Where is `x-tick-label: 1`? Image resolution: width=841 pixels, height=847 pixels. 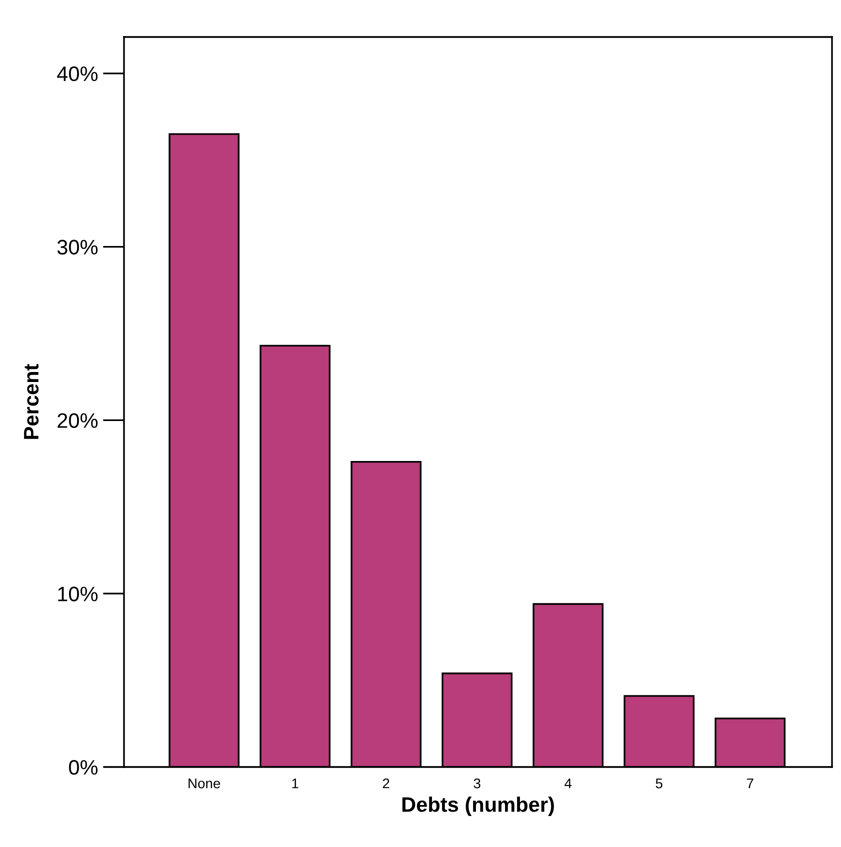
x-tick-label: 1 is located at coordinates (295, 783).